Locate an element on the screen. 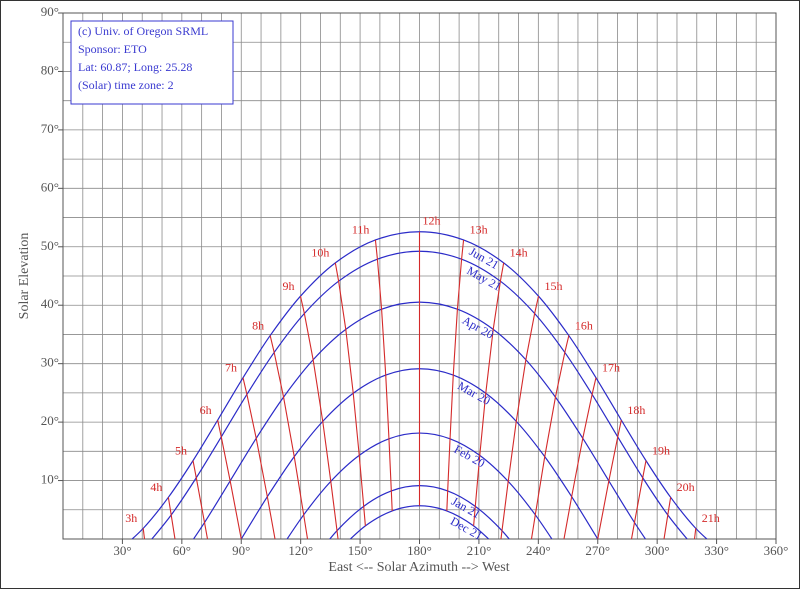 The width and height of the screenshot is (800, 593). x-axis-label: East <-- Solar Azimuth --> West is located at coordinates (418, 567).